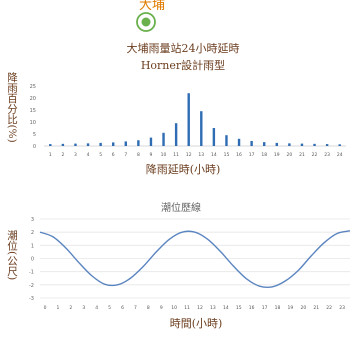  What do you see at coordinates (316, 308) in the screenshot?
I see `tide-x-tick-label: 21` at bounding box center [316, 308].